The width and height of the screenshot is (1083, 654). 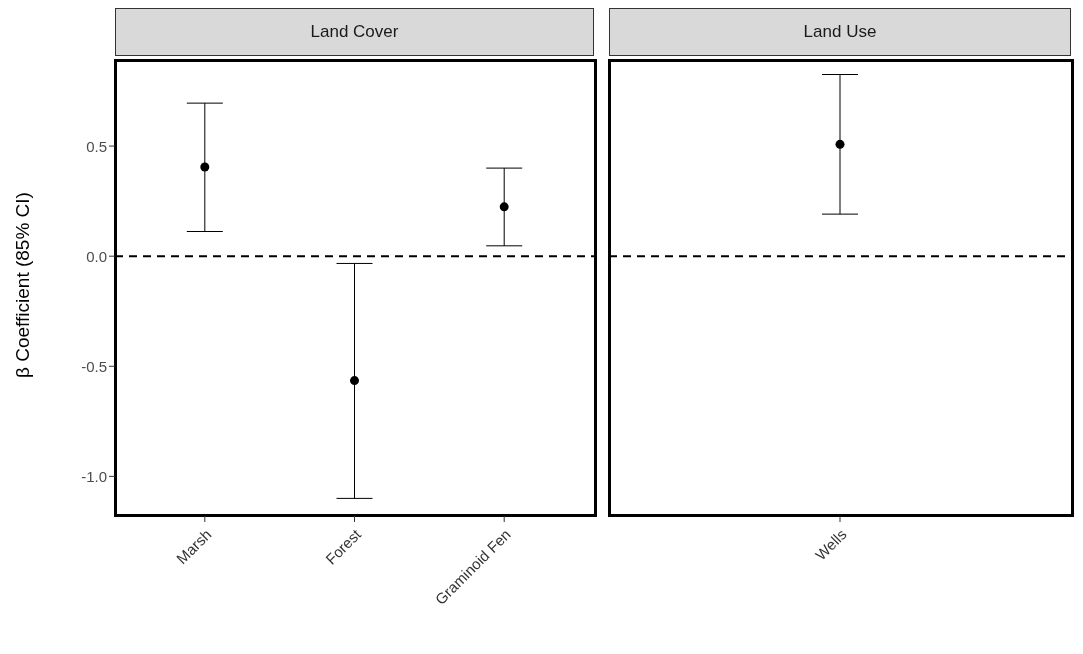 I want to click on y-tick-label: -0.5, so click(x=94, y=366).